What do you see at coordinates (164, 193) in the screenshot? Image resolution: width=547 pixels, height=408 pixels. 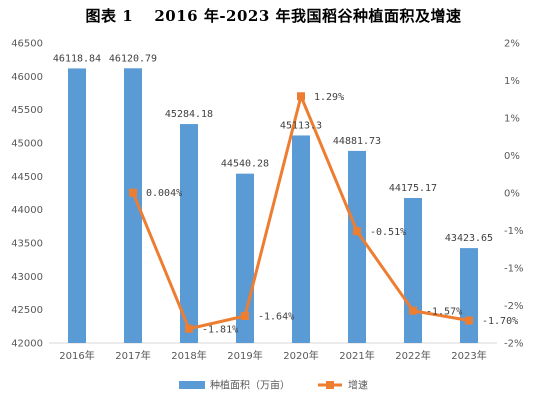 I see `line-value-label: 0.004%` at bounding box center [164, 193].